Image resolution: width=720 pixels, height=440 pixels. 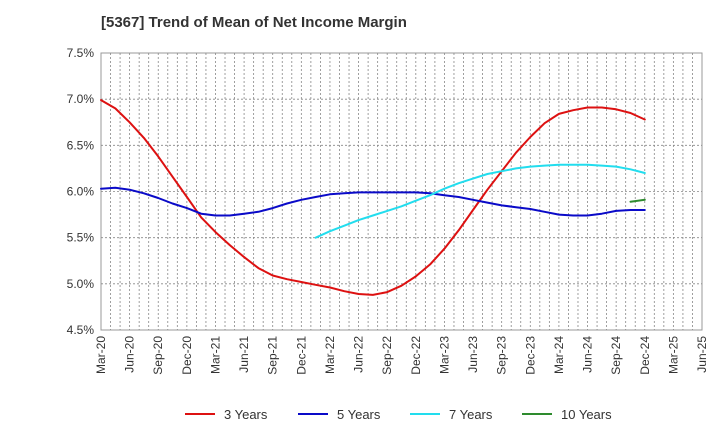 I want to click on x-tick-label: Mar-25, so click(x=673, y=355).